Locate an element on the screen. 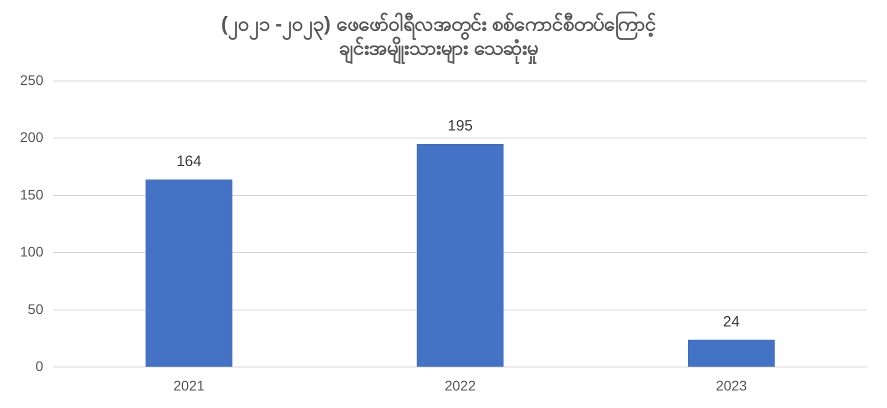 The height and width of the screenshot is (408, 887). x-tick-label: 2021 is located at coordinates (189, 385).